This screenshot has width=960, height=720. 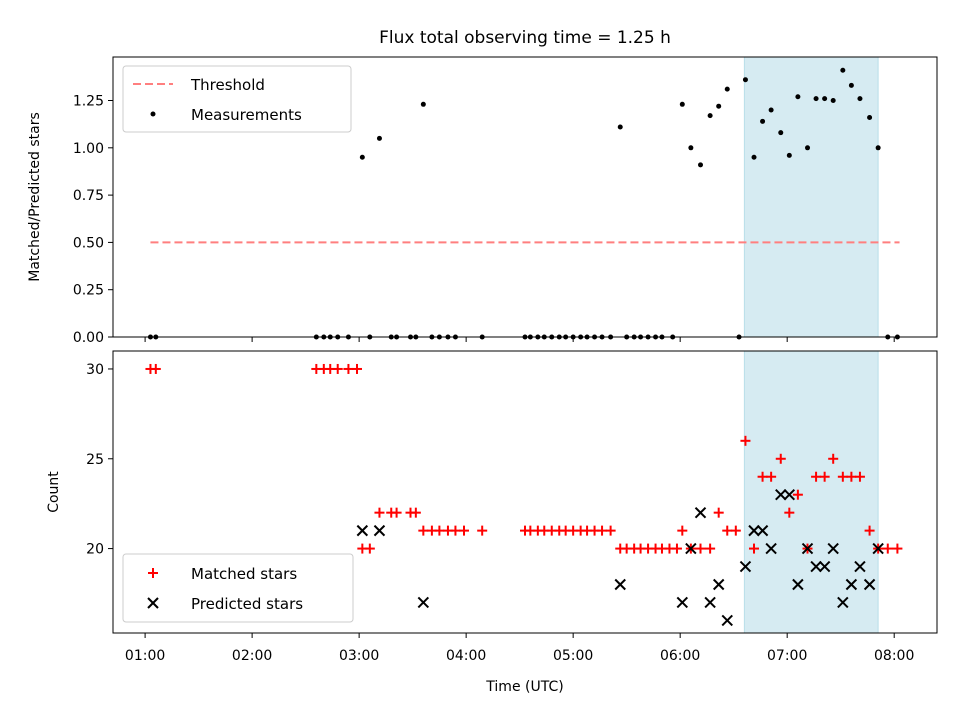 I want to click on x-tick-label: 07:00, so click(x=787, y=656).